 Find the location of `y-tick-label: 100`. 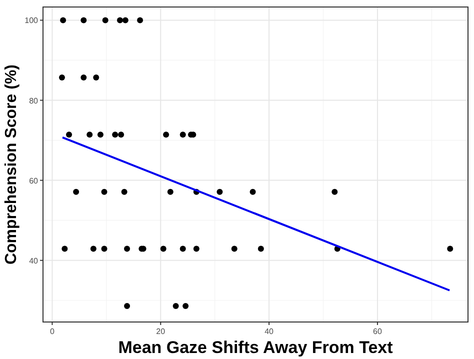

y-tick-label: 100 is located at coordinates (31, 21).